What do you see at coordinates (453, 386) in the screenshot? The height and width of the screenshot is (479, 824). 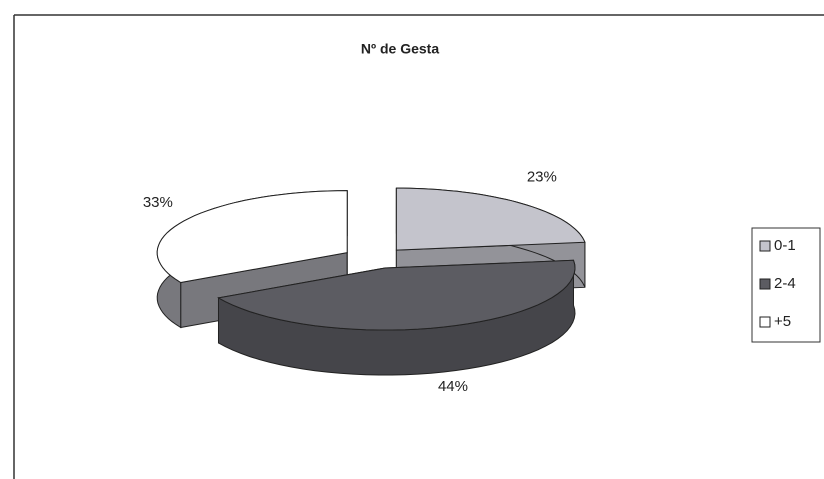 I see `data-label: 44%` at bounding box center [453, 386].